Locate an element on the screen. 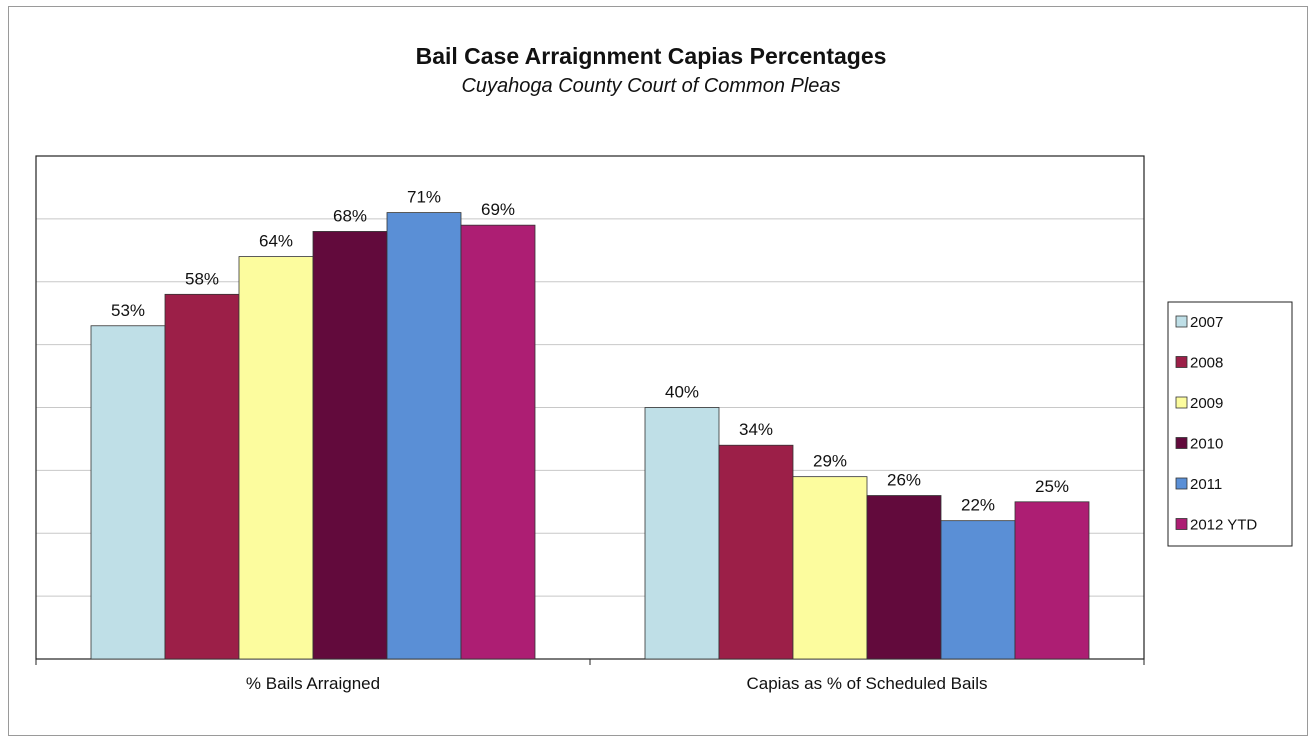  data-label: 64% is located at coordinates (276, 241).